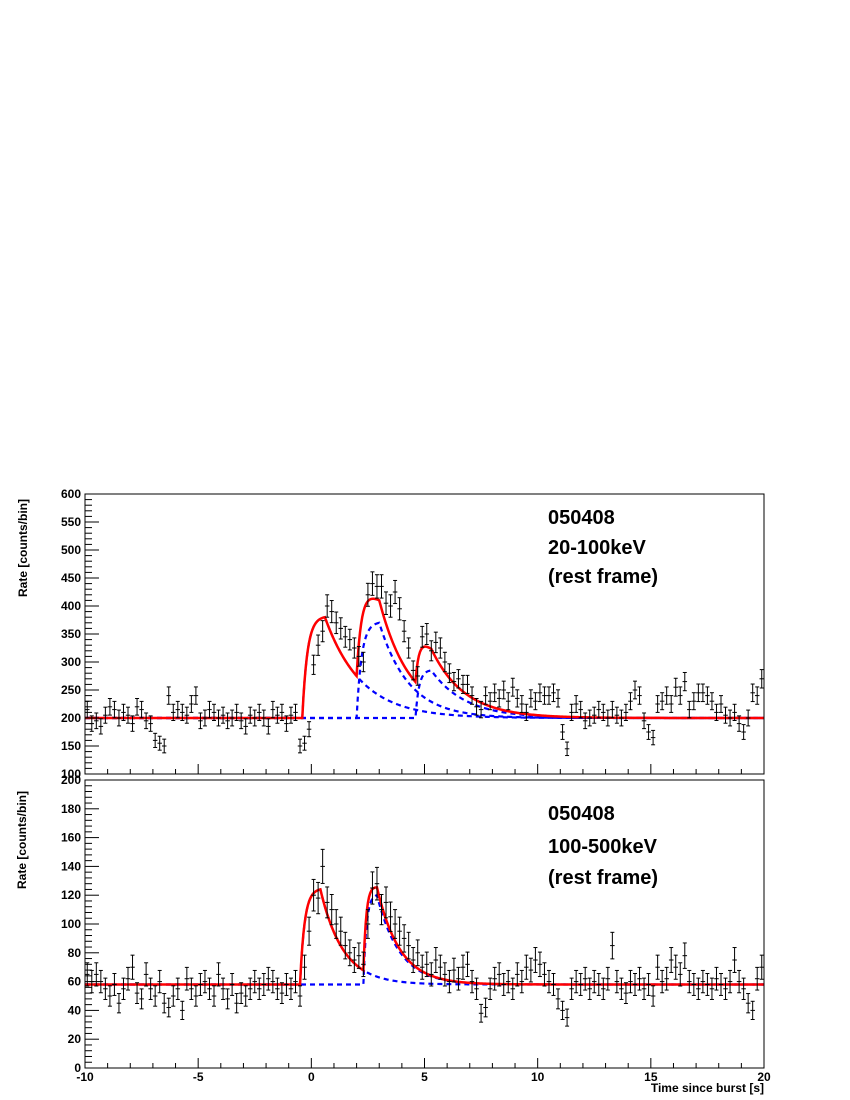  Describe the element at coordinates (23, 548) in the screenshot. I see `top-y-axis-title: Rate [counts/bin]` at that location.